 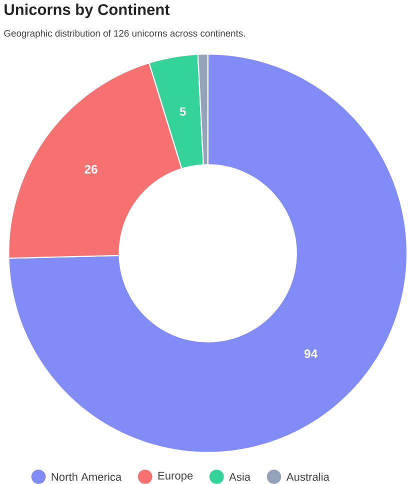 I want to click on legend-label: Europe, so click(x=175, y=477).